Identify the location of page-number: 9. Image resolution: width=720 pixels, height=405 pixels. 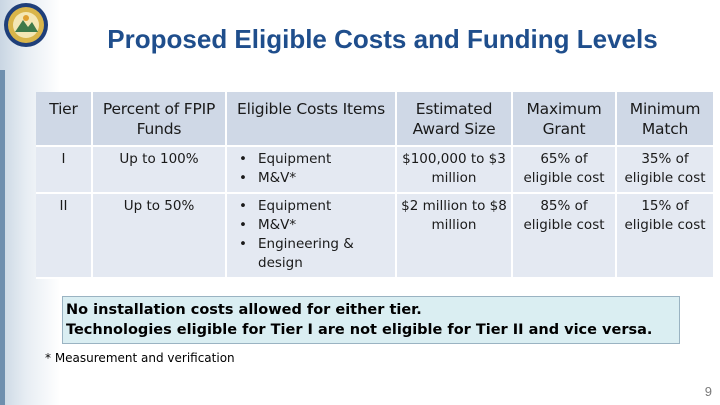
(708, 391).